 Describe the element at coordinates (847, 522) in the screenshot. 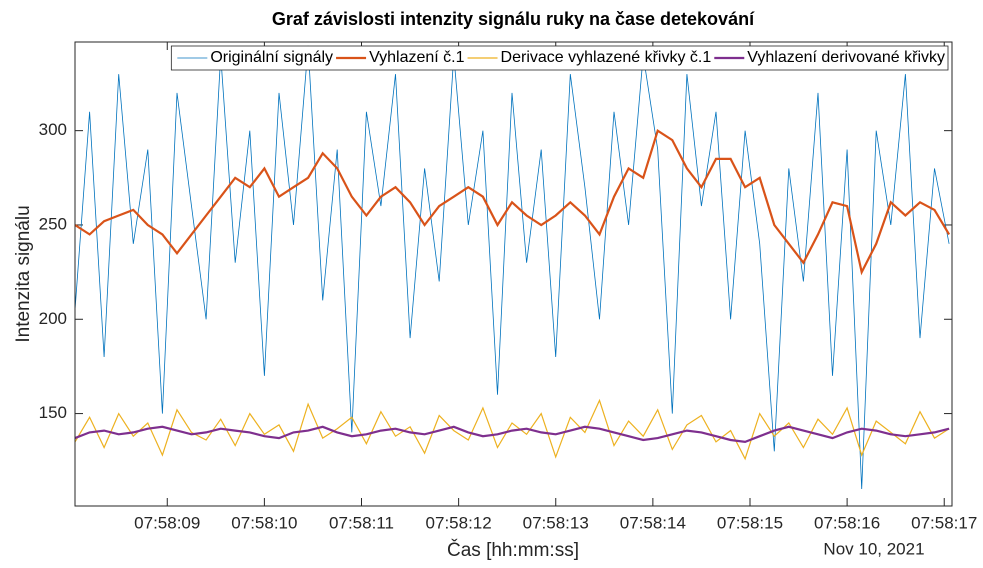

I see `x-tick-label: 07:58:16` at that location.